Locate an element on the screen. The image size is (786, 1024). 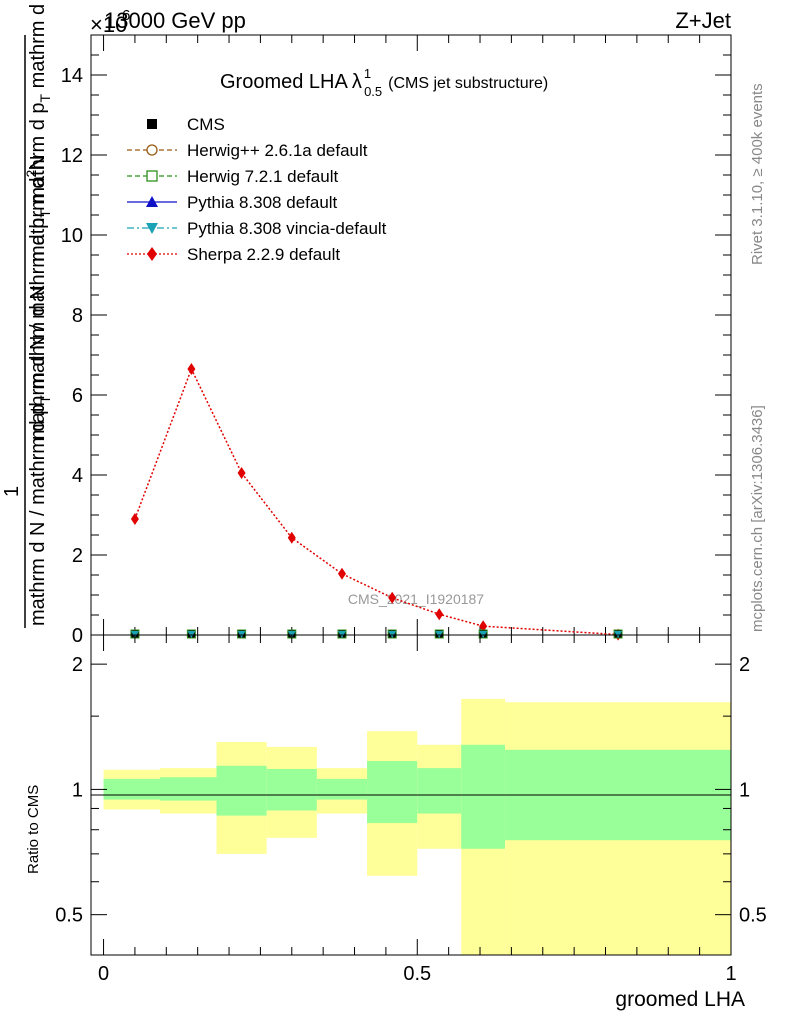
main-ytick-label: 6 is located at coordinates (77, 396).